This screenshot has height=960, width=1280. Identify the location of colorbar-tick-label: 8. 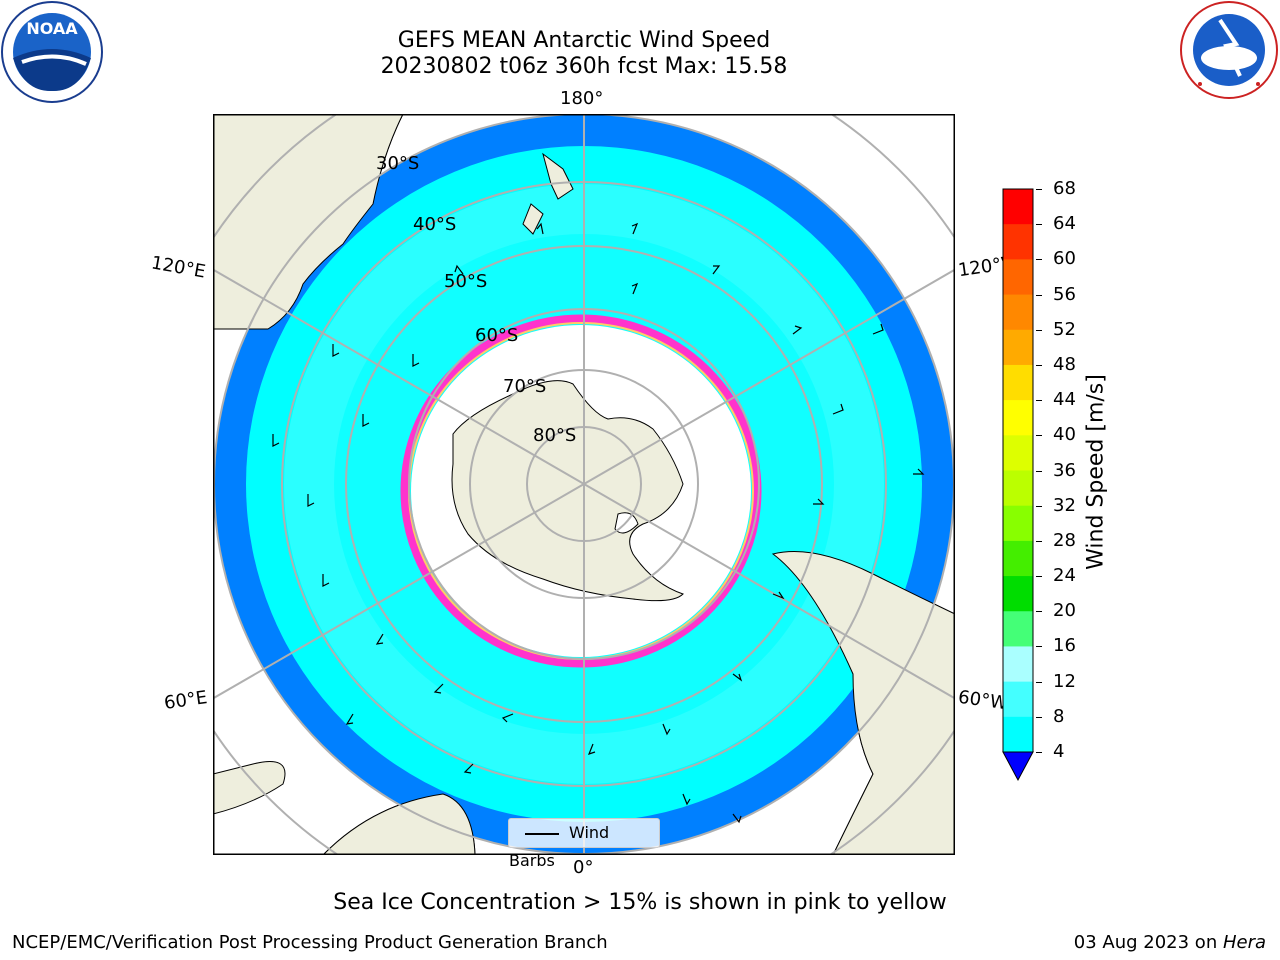
(1059, 716).